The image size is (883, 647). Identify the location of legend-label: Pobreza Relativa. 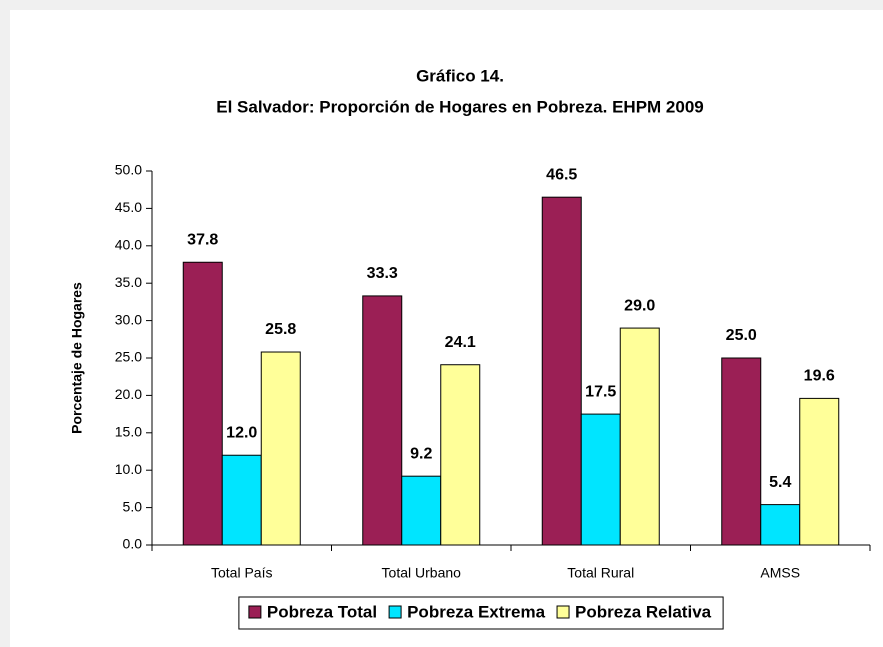
(643, 611).